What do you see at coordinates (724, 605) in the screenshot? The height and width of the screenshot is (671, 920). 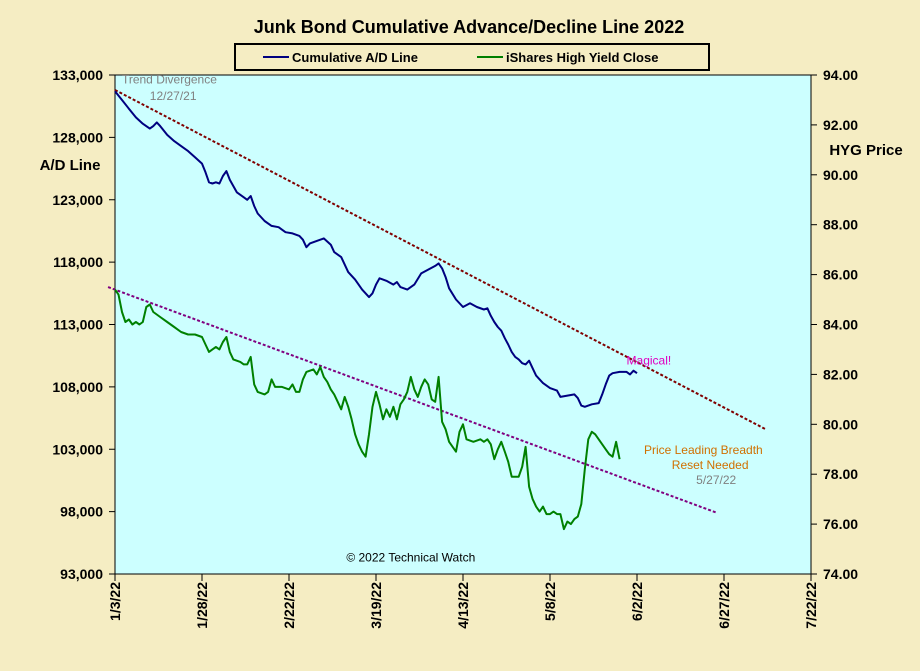 I see `x-tick-label: 6/27/22` at bounding box center [724, 605].